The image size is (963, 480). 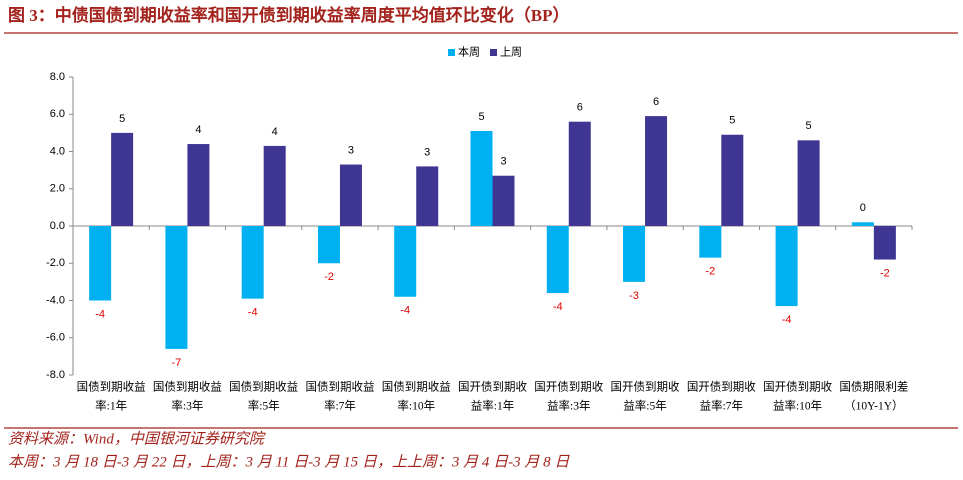 I want to click on x-tick-label: 益率:3年, so click(x=568, y=406).